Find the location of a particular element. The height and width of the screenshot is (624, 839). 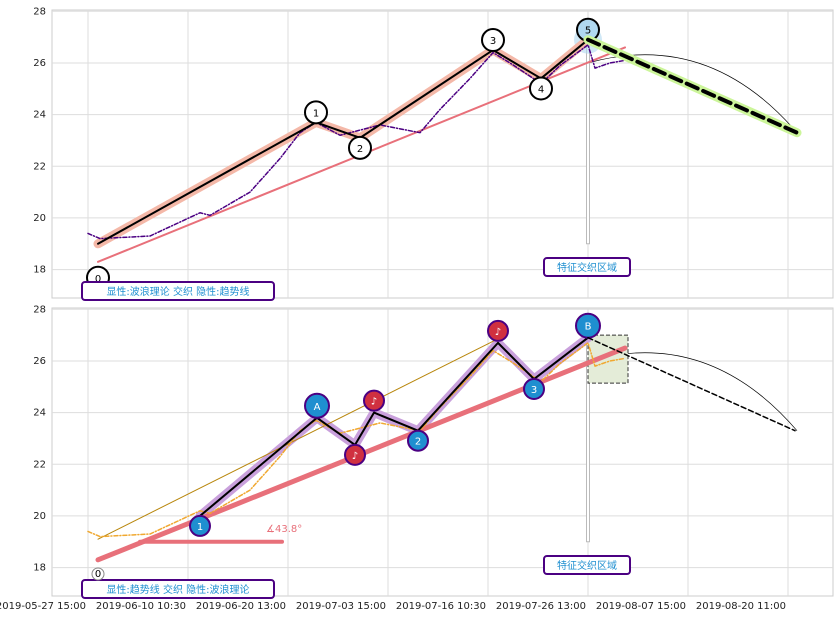

wave-label: A is located at coordinates (317, 407).